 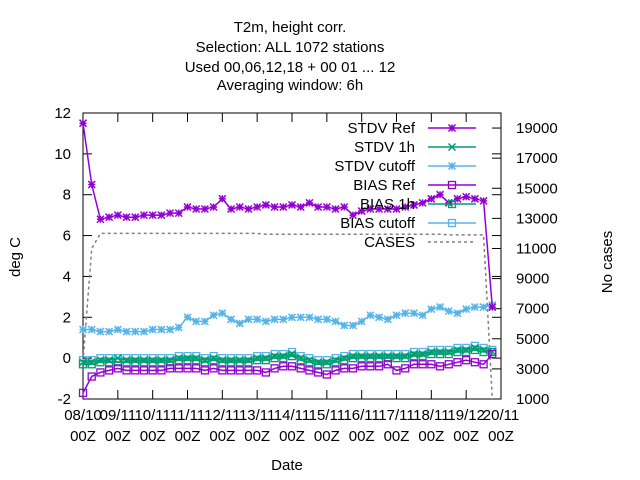 I want to click on y-tick-label: 2, so click(x=67, y=317).